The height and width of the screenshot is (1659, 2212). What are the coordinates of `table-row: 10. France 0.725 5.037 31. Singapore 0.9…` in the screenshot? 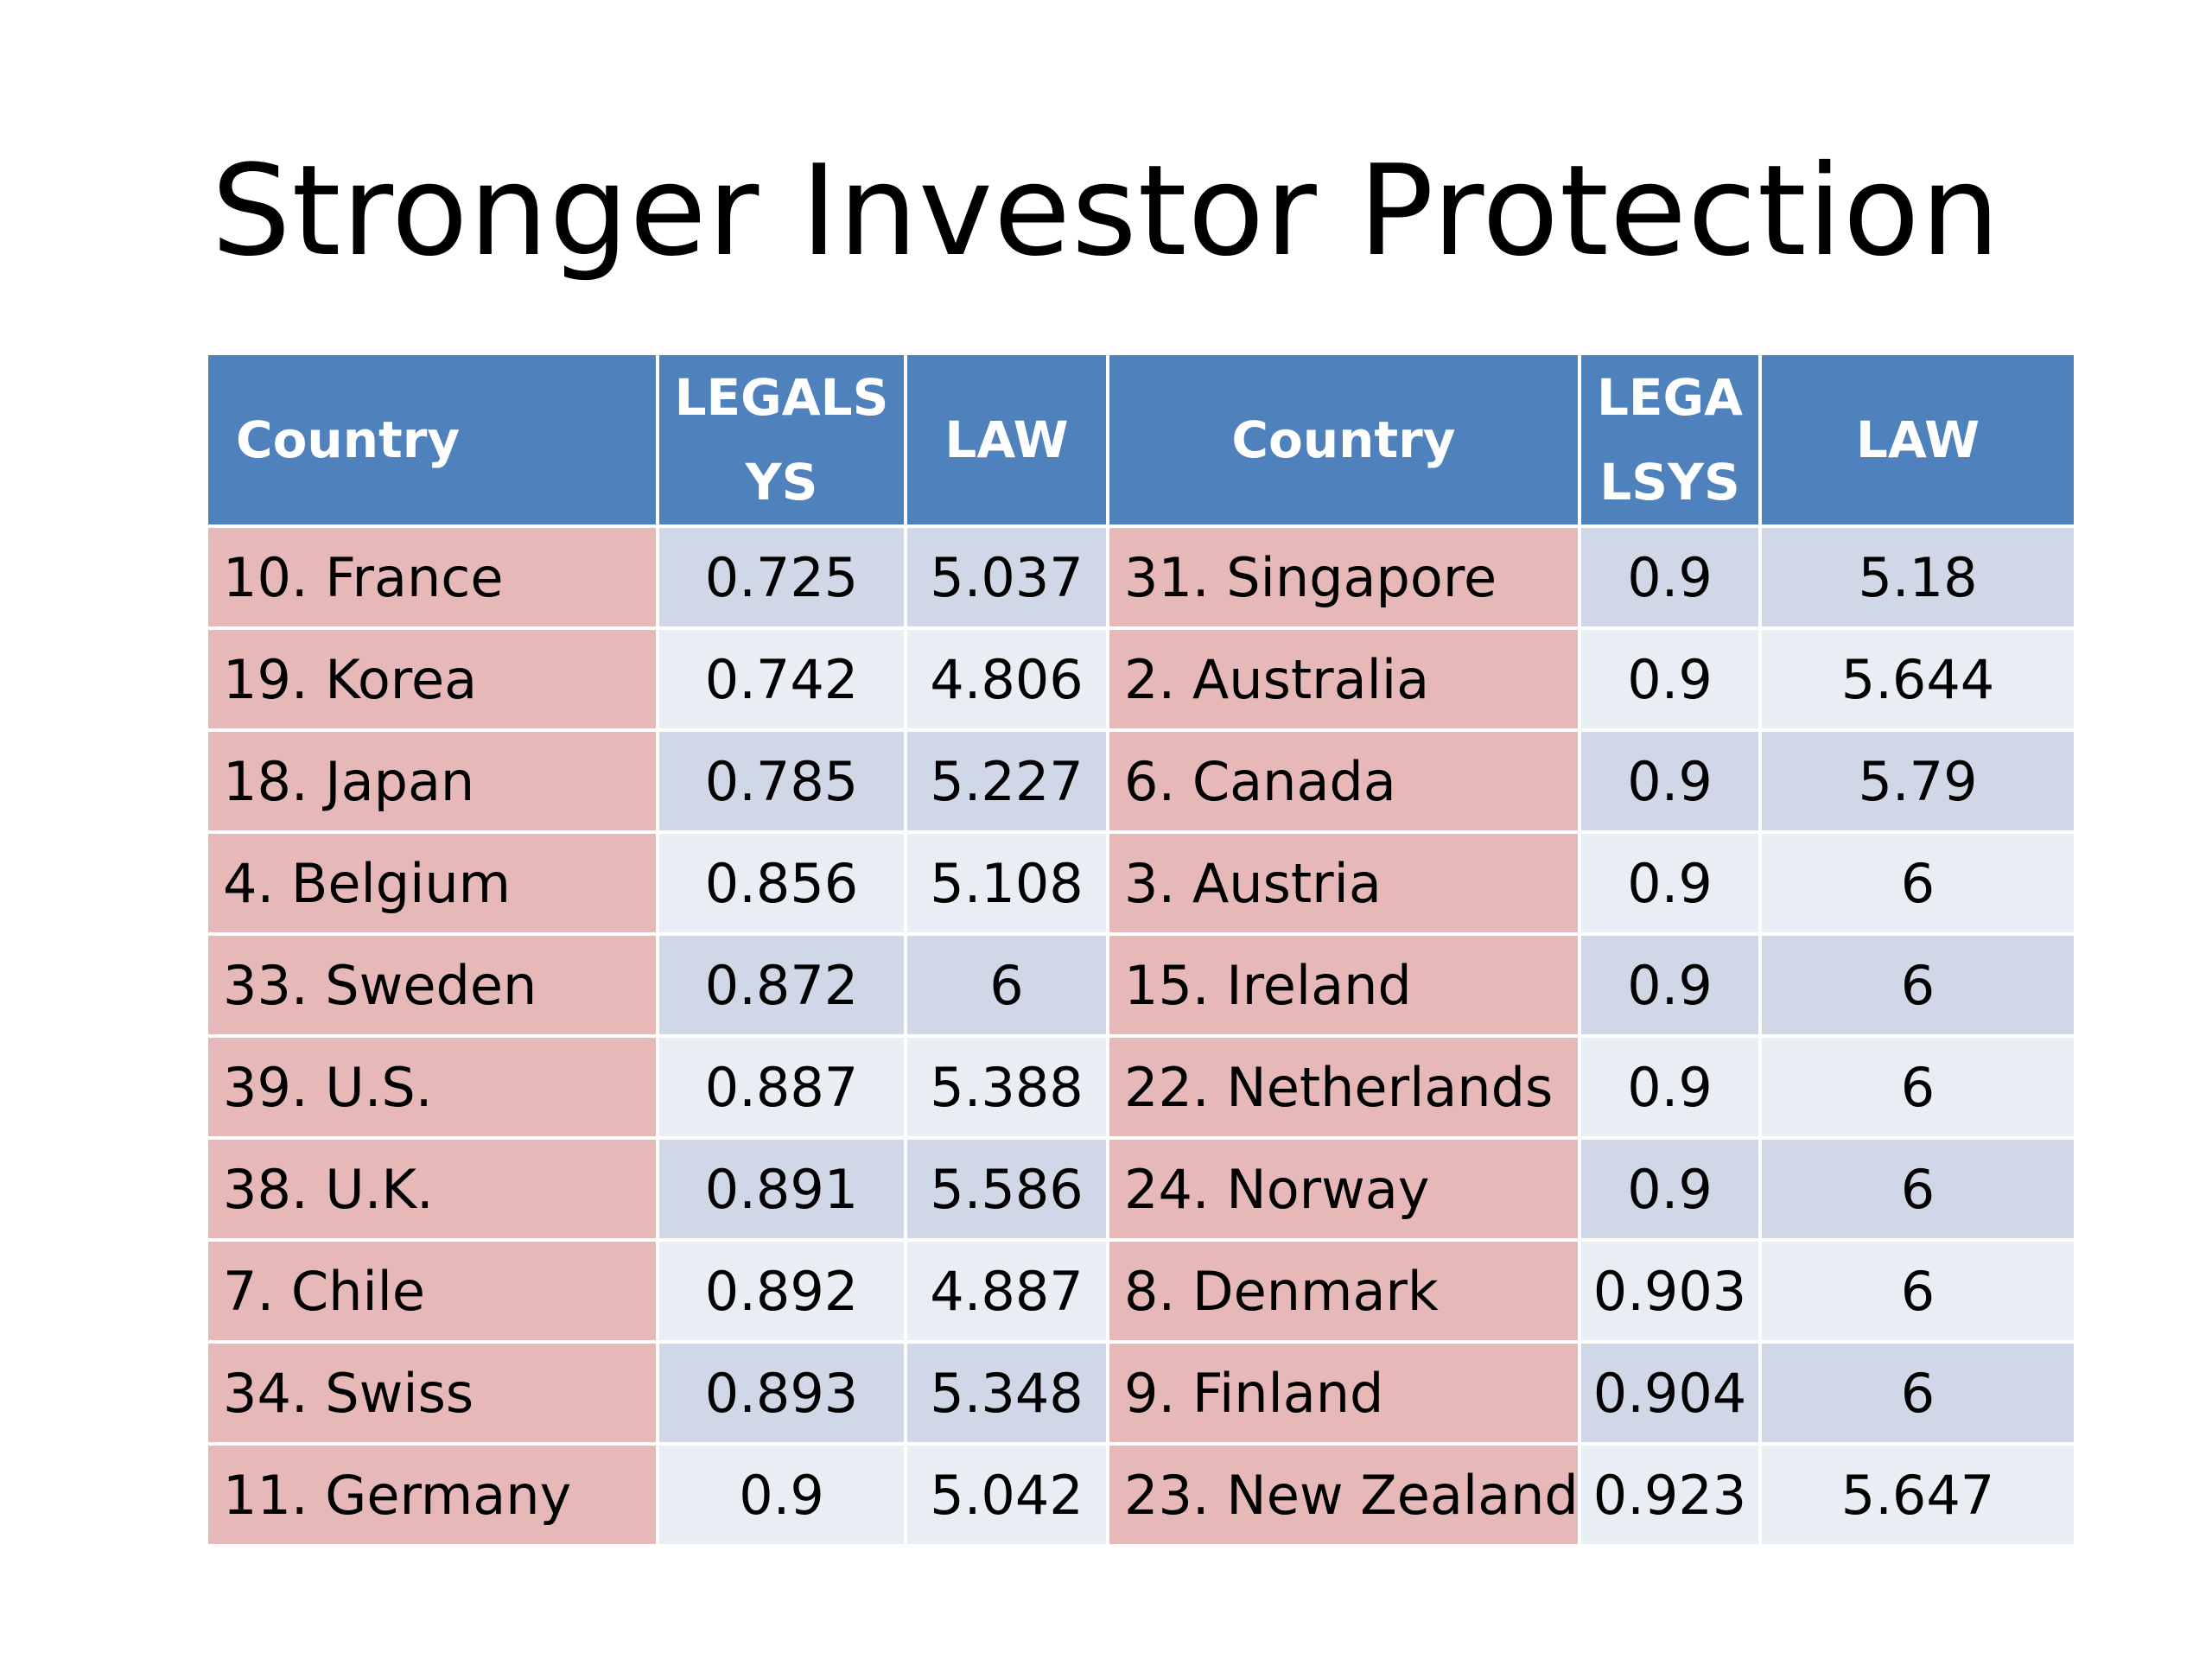 It's located at (1141, 577).